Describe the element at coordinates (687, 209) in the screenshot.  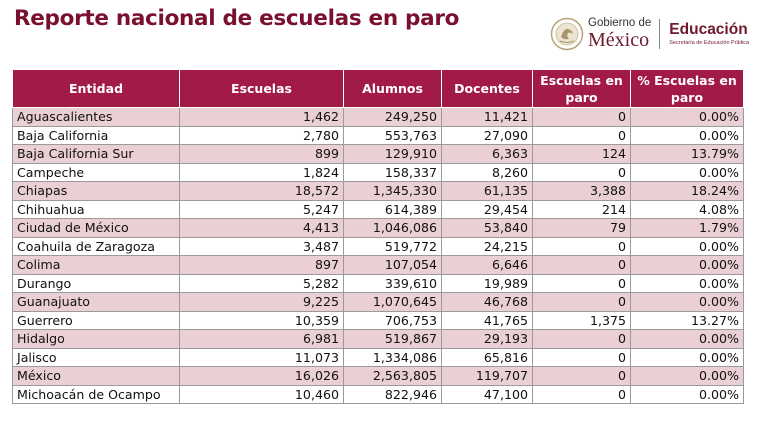
I see `cell-pct-escuelas-en-paro: 4.08%` at that location.